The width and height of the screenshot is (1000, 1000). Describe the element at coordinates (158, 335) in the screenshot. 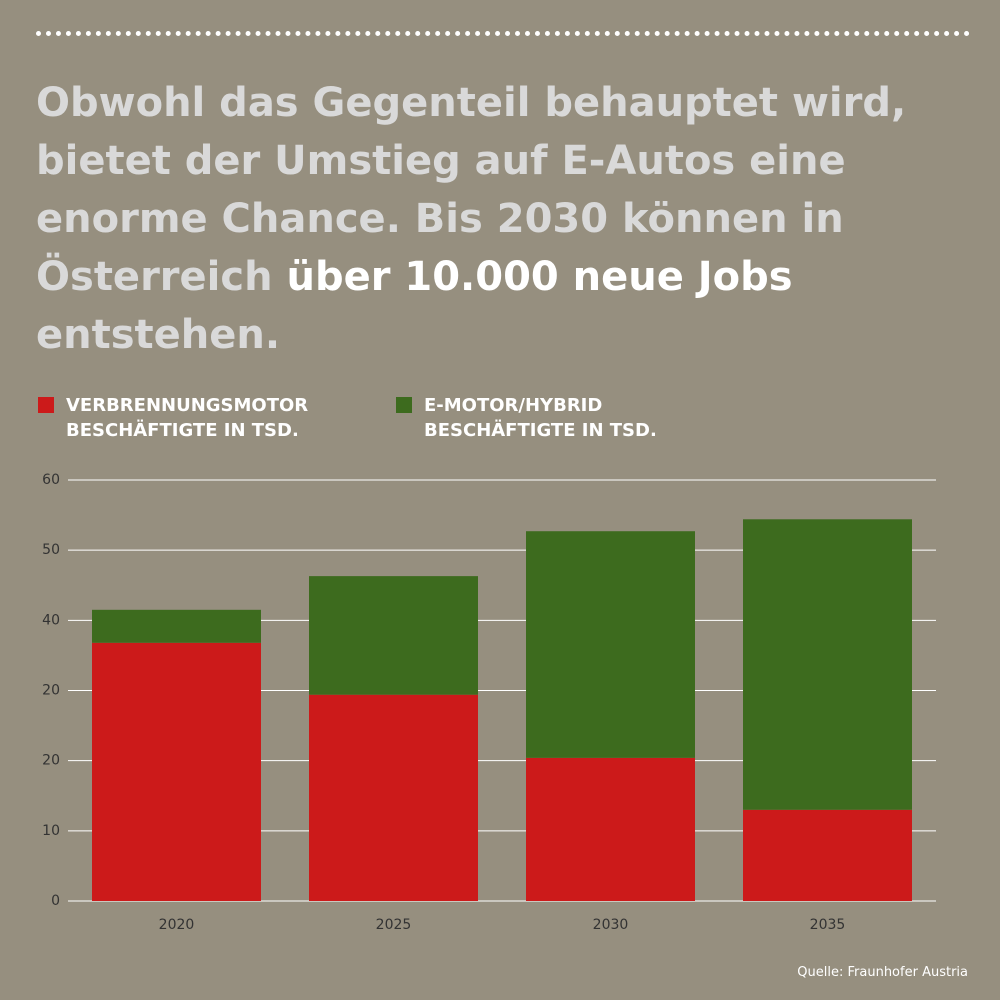

I see `title-part: entstehen.` at that location.